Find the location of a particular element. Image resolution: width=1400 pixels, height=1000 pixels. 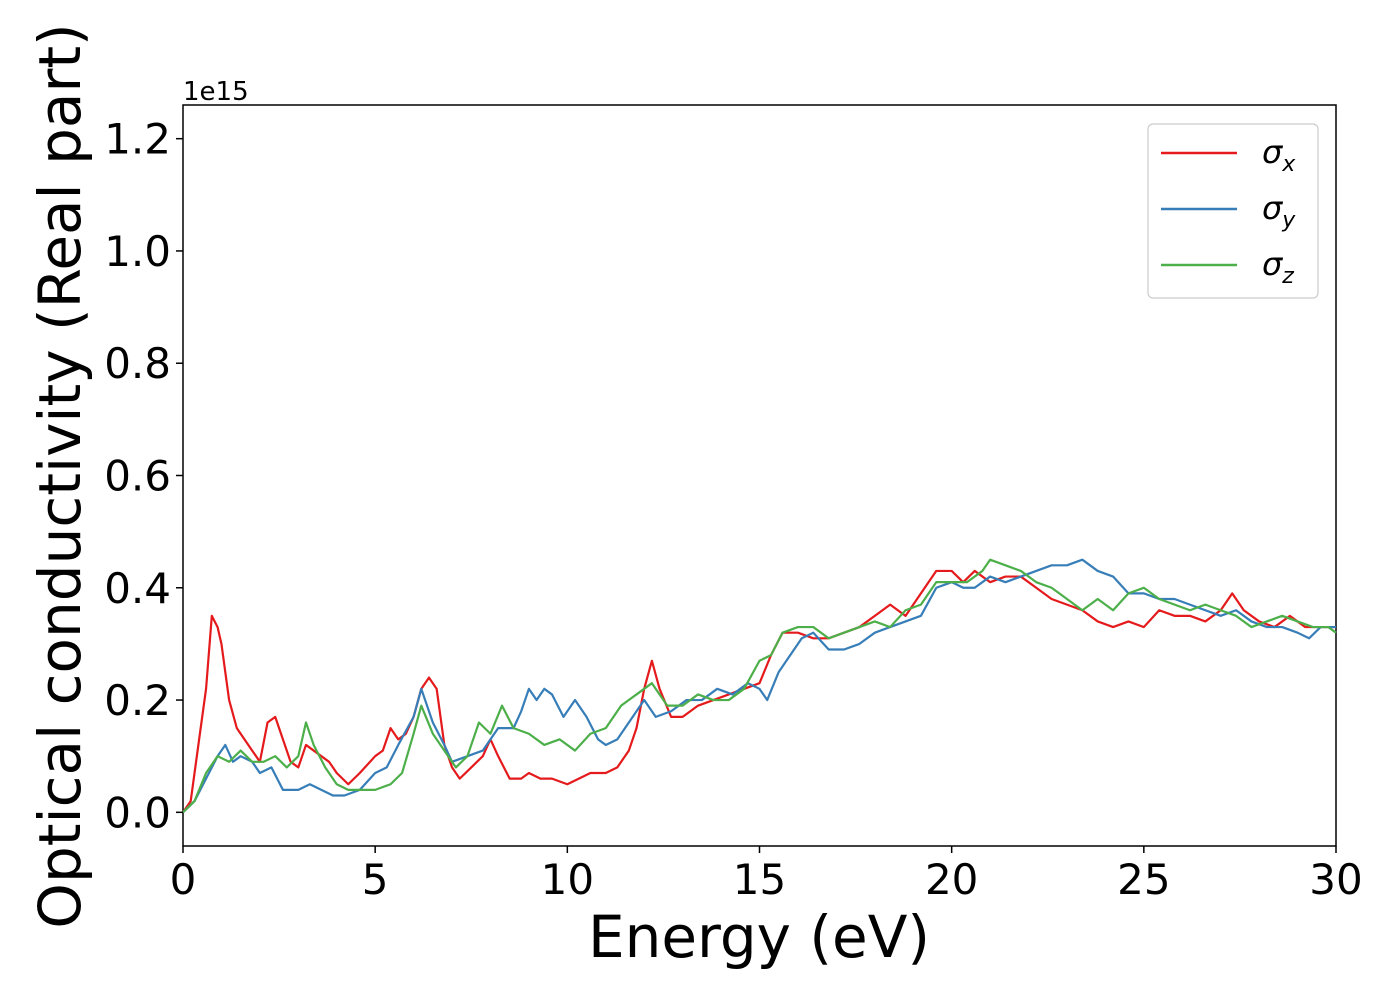

x-tick-label: 15 is located at coordinates (759, 879).